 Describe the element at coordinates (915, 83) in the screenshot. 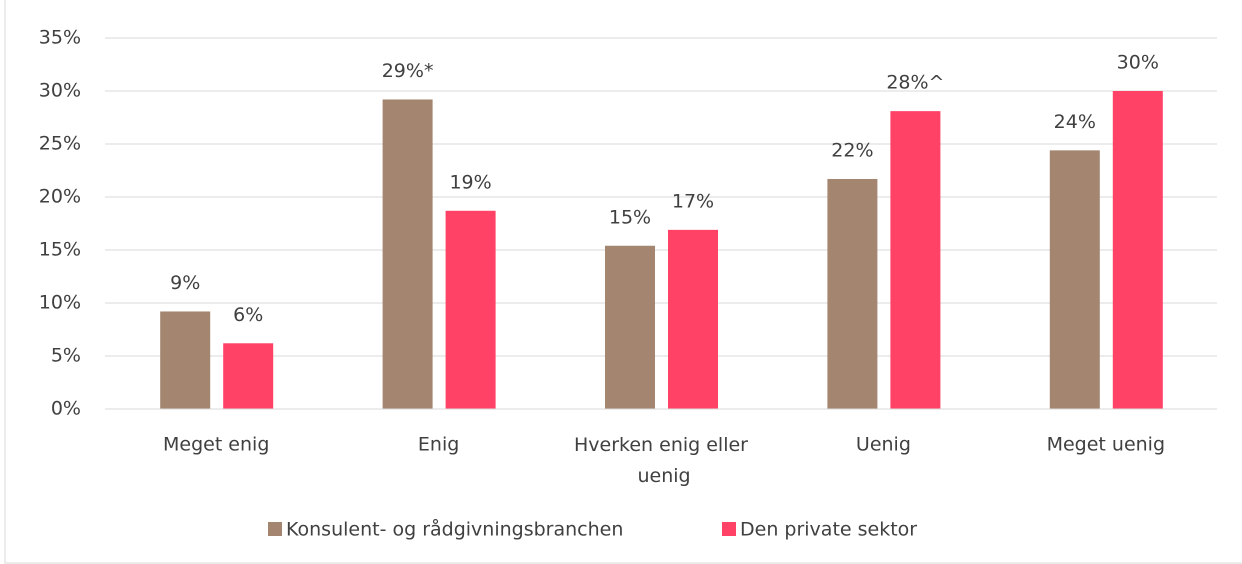

I see `value-label: 28%^` at that location.